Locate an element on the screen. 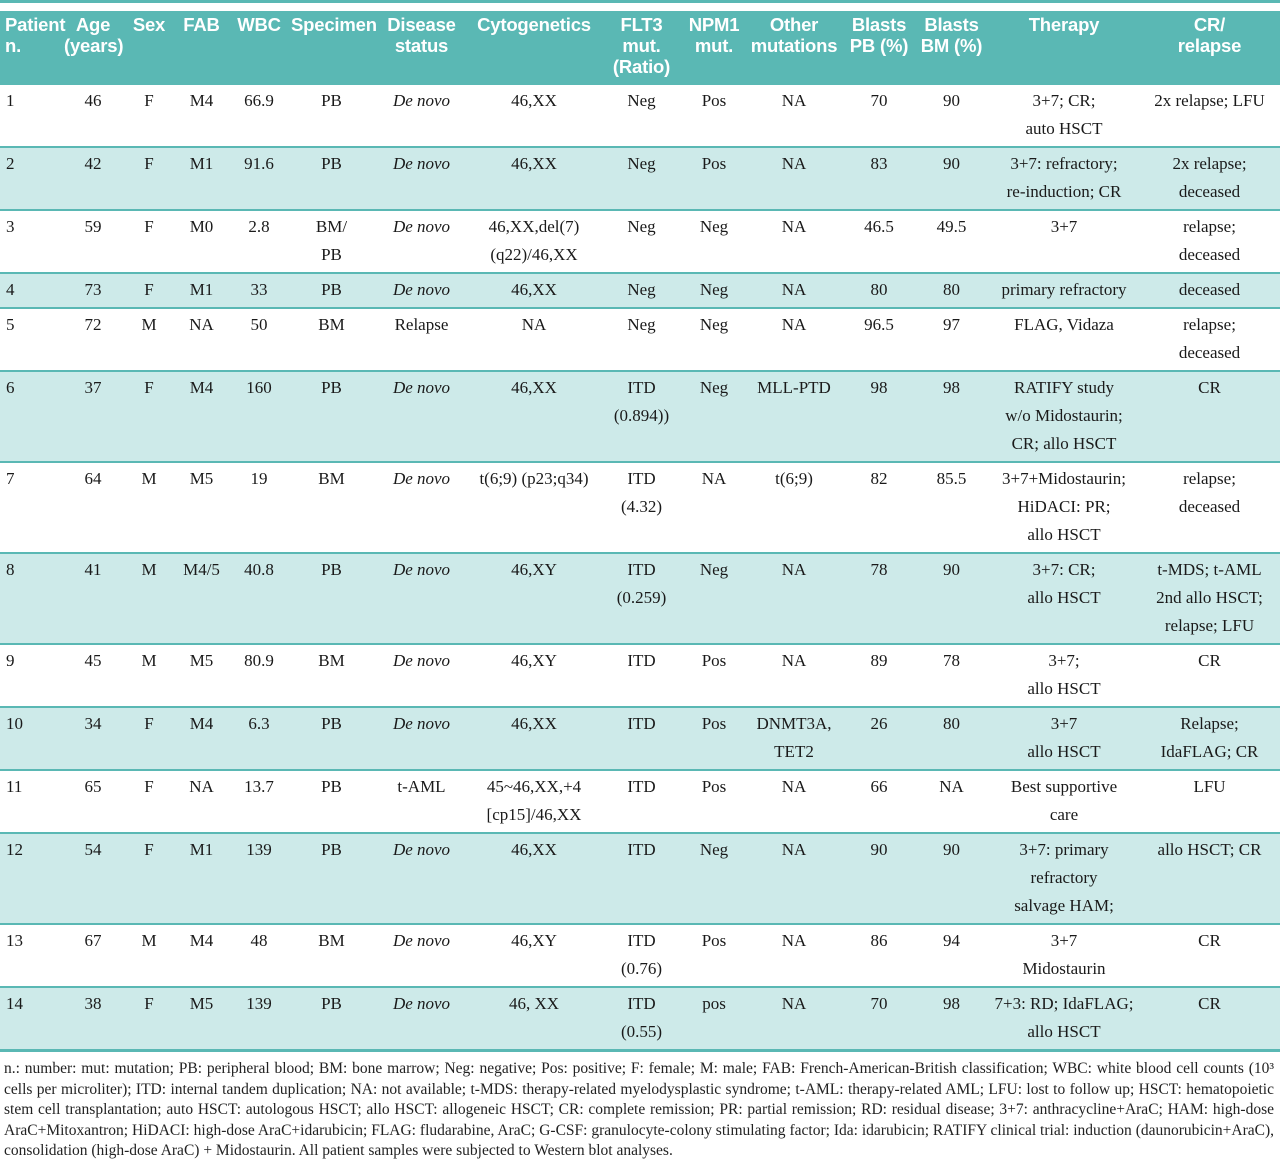 The width and height of the screenshot is (1280, 1162). column-header: FAB is located at coordinates (201, 47).